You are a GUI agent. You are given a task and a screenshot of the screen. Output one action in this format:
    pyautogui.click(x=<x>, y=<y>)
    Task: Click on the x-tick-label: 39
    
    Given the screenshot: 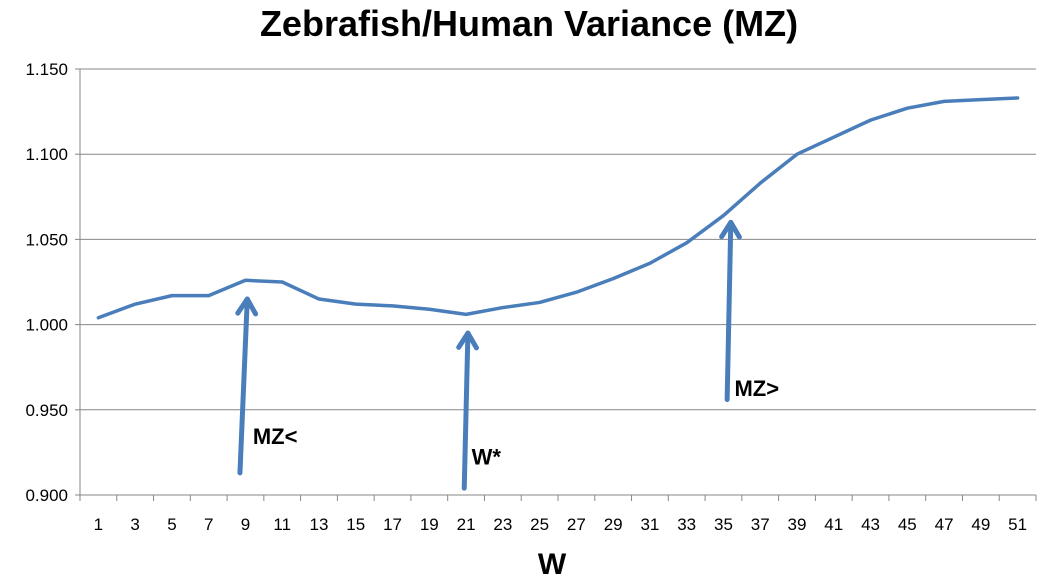 What is the action you would take?
    pyautogui.click(x=797, y=524)
    